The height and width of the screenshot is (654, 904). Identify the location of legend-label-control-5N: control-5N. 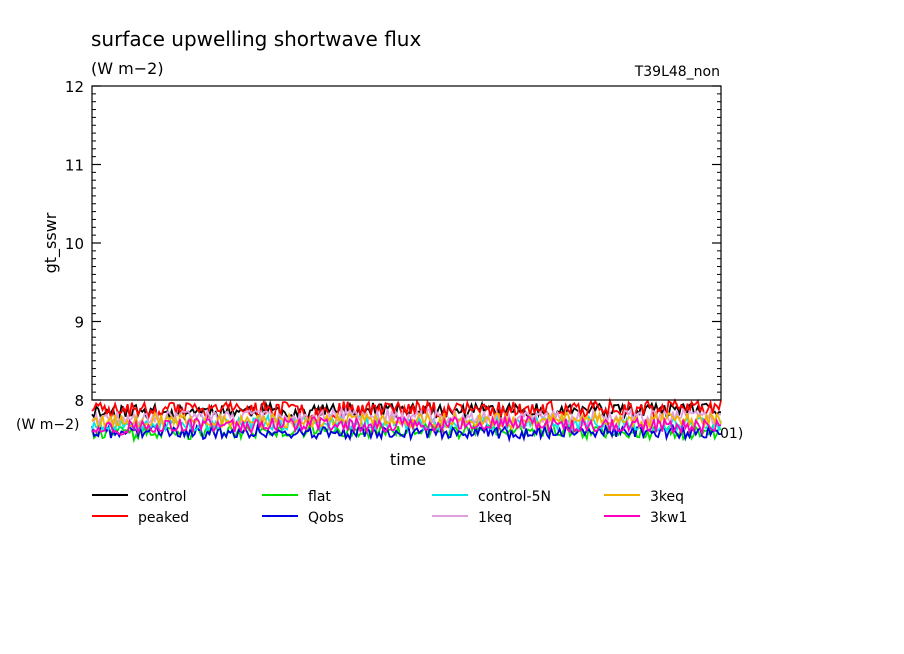
(514, 497).